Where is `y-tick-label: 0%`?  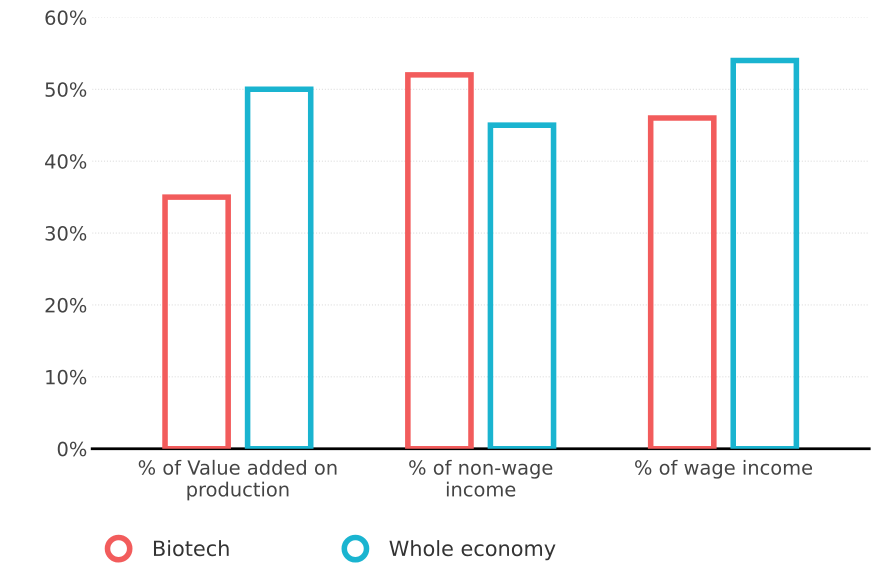
y-tick-label: 0% is located at coordinates (72, 449).